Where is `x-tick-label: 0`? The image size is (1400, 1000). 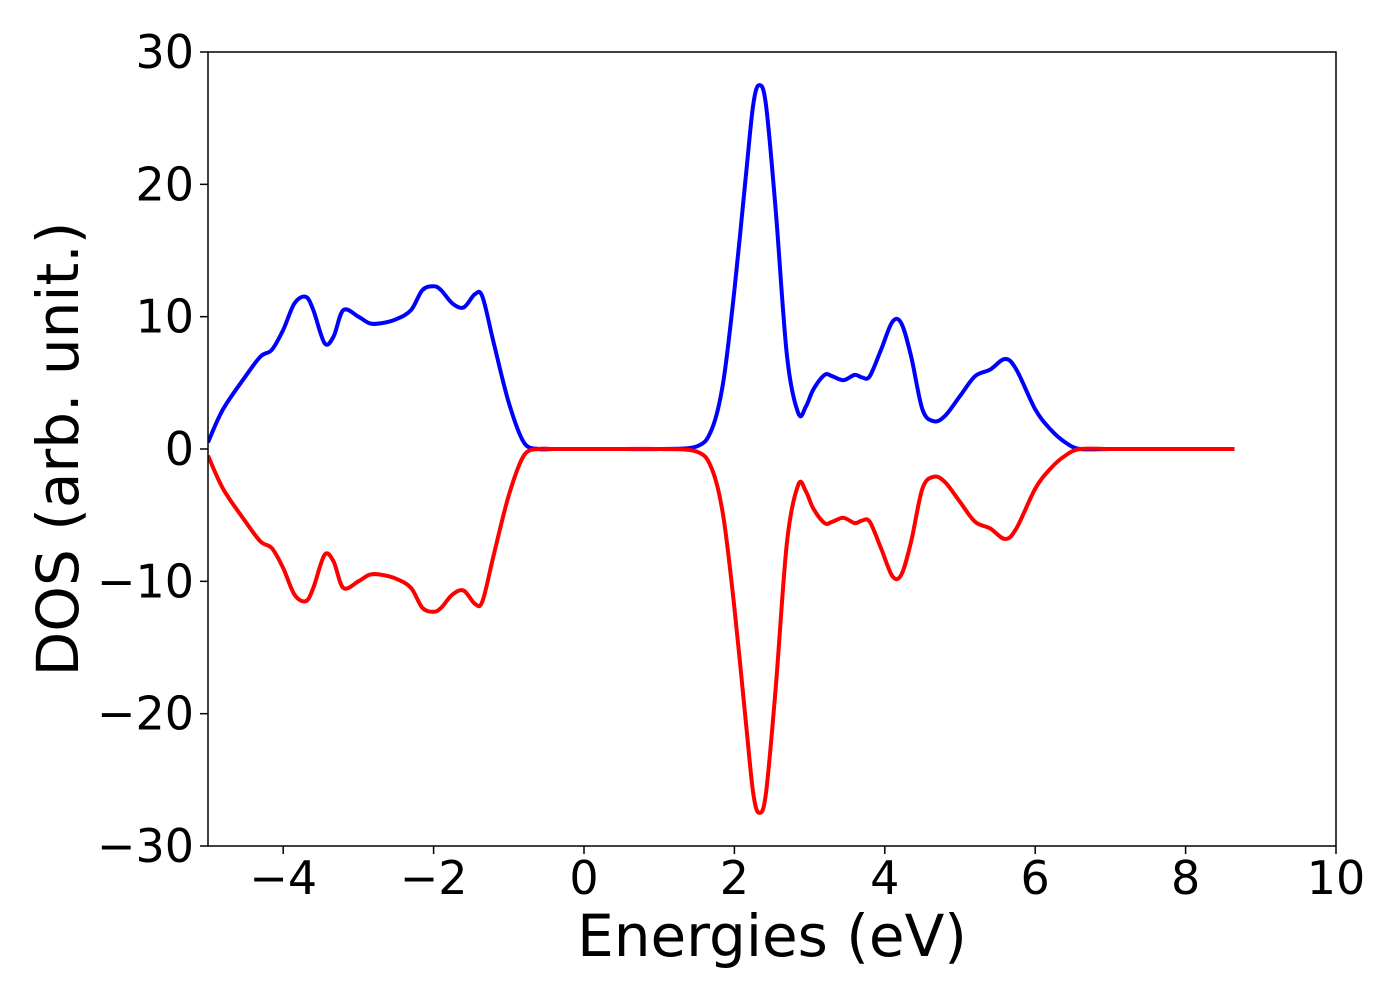
x-tick-label: 0 is located at coordinates (583, 878).